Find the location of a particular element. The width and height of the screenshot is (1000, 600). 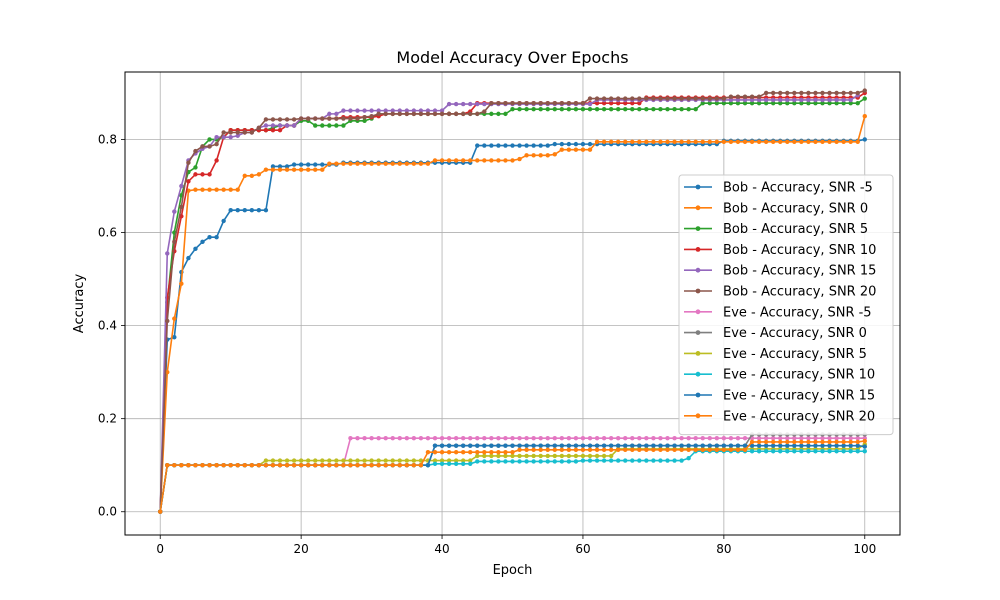

legend-item: Bob - Accuracy, SNR -5 is located at coordinates (778, 188).